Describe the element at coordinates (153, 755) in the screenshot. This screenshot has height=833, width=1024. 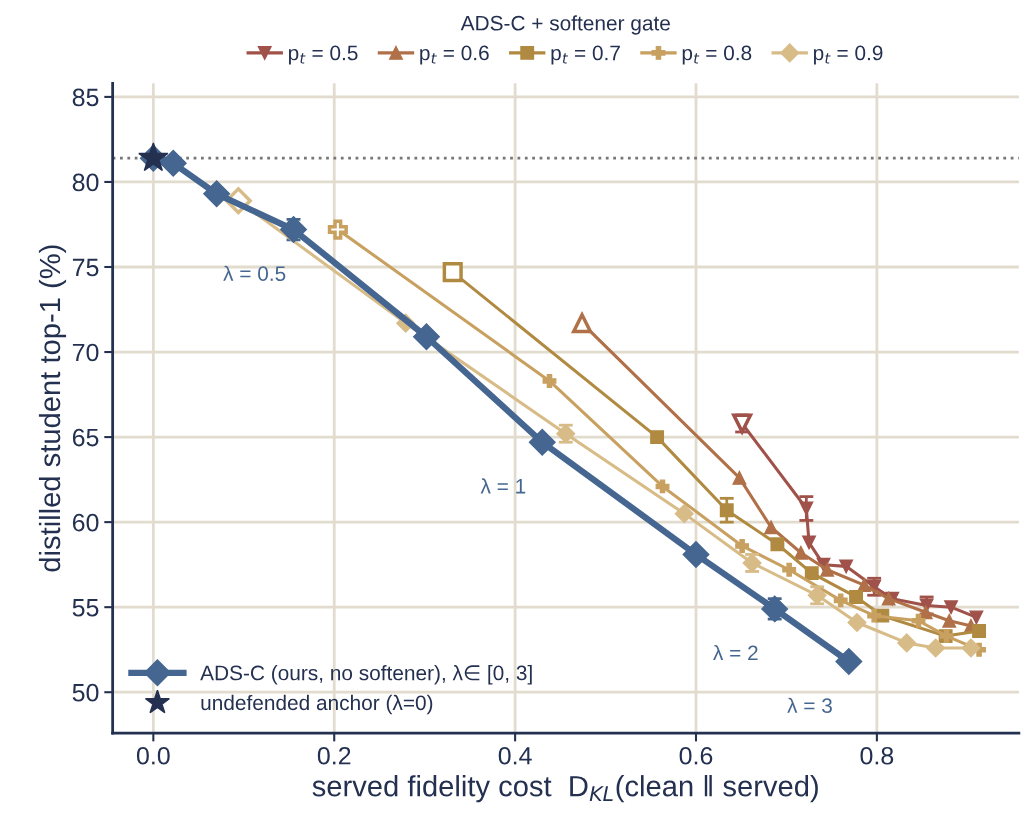
I see `x-tick-label: 0.0` at that location.